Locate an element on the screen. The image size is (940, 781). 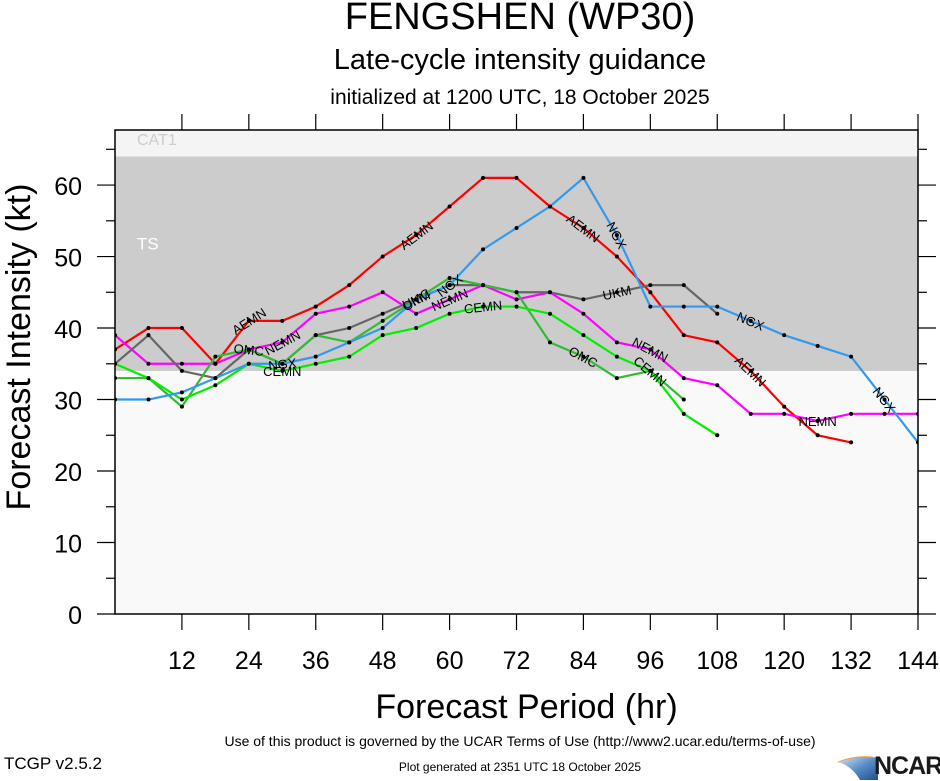
version-label: TCGP v2.5.2 is located at coordinates (53, 763).